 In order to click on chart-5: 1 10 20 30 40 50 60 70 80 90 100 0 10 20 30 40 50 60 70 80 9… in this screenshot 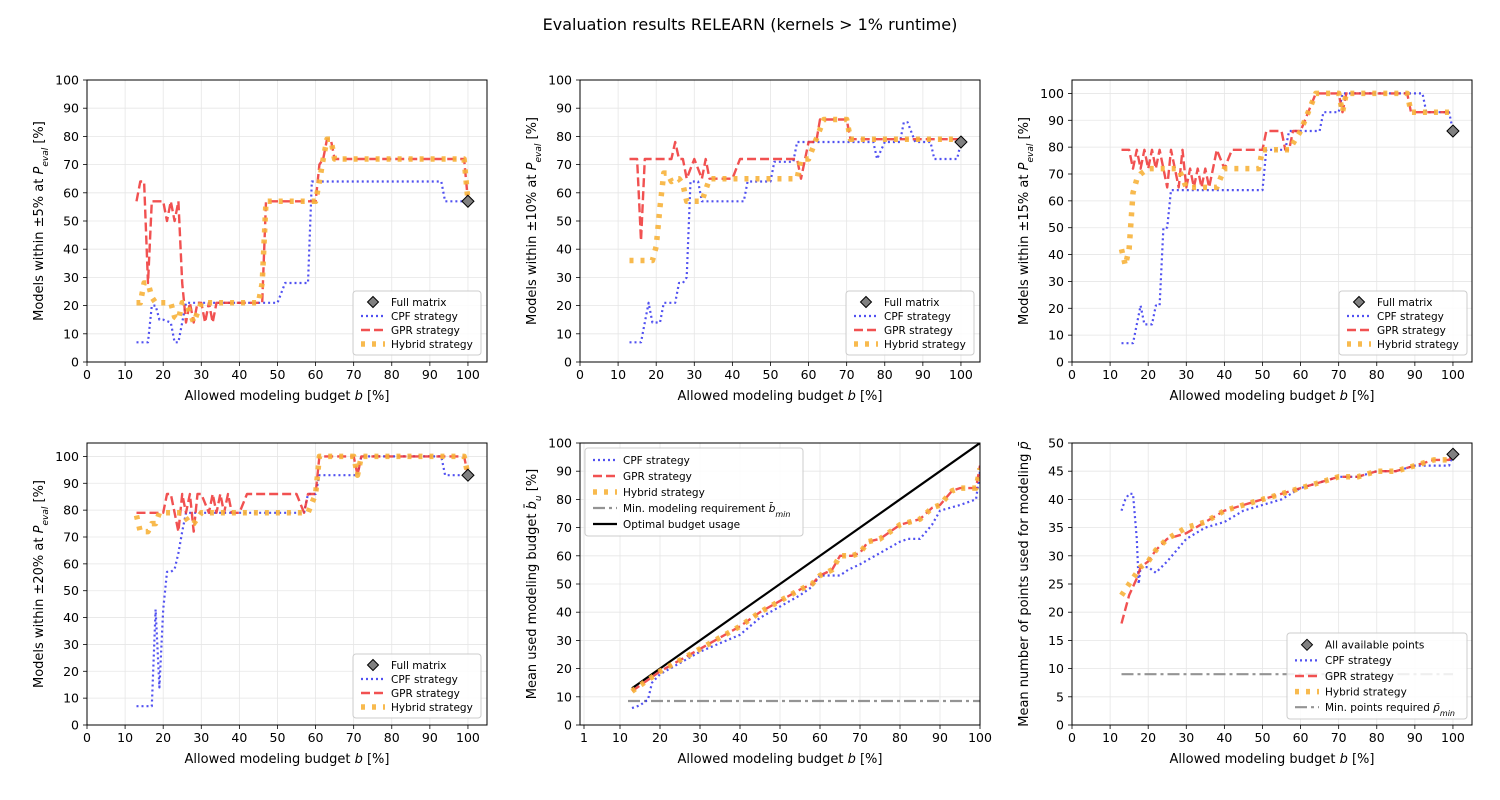, I will do `click(758, 602)`.